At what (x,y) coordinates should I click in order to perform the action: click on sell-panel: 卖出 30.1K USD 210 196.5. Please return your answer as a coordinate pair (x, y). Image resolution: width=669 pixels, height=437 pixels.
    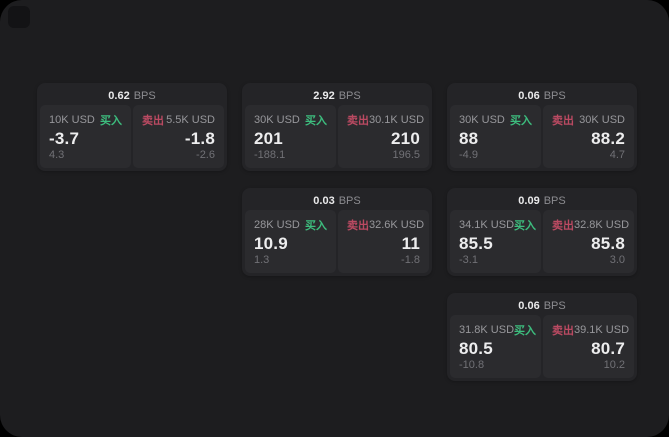
    Looking at the image, I should click on (383, 136).